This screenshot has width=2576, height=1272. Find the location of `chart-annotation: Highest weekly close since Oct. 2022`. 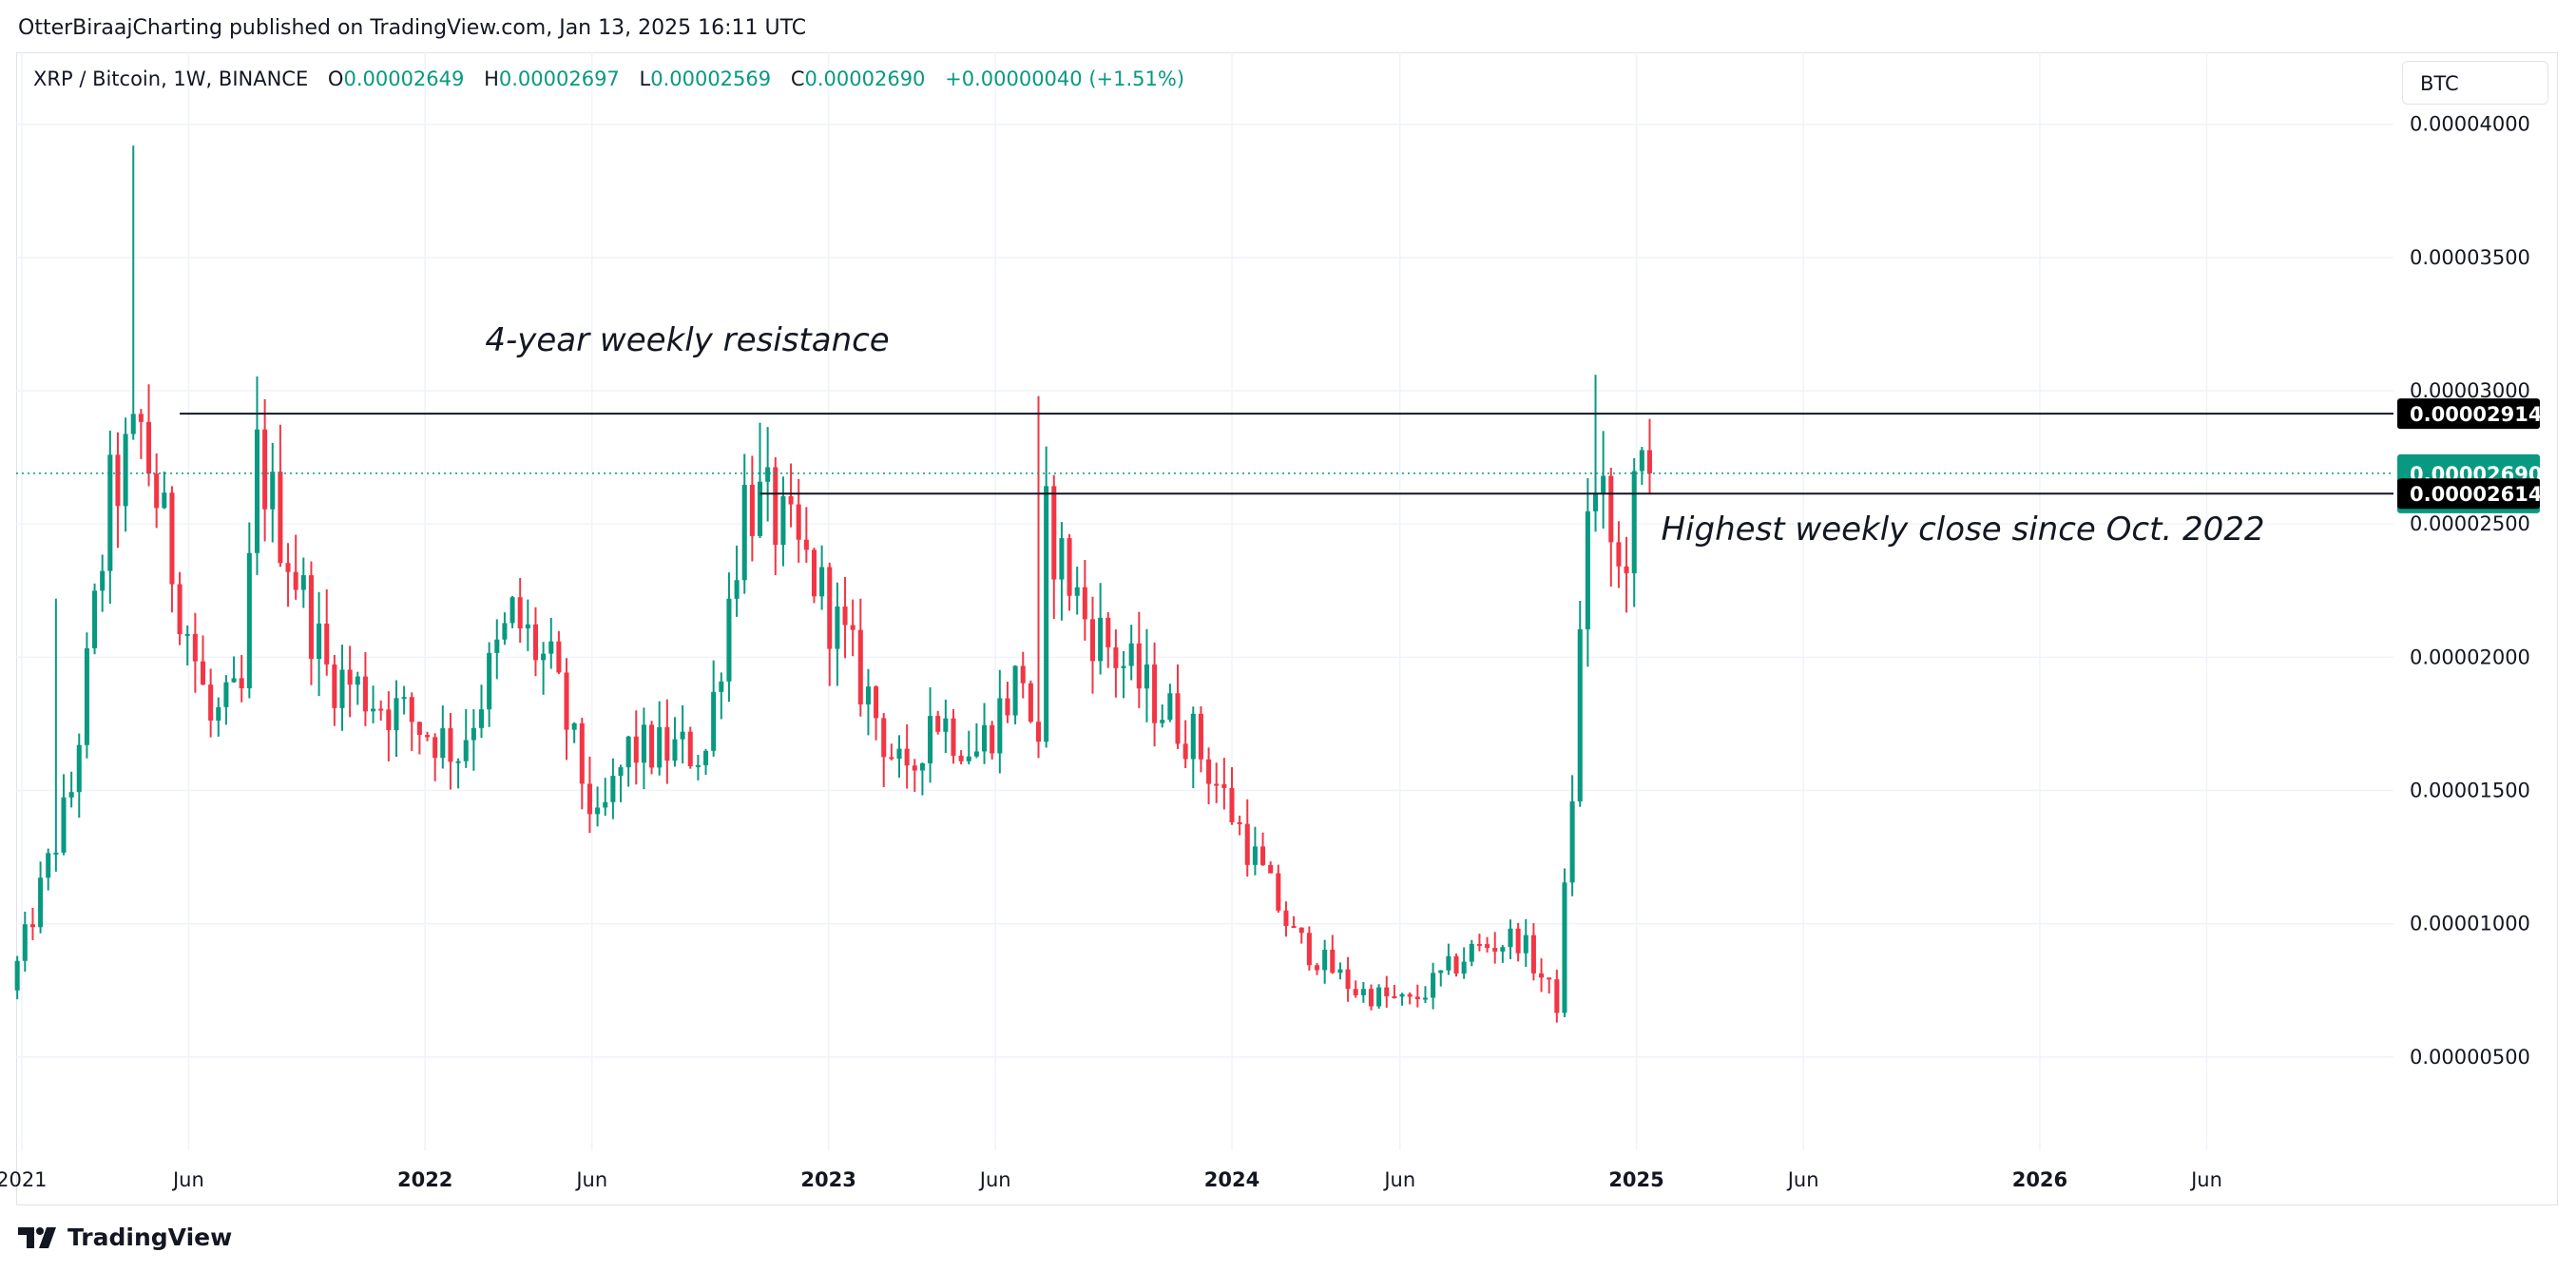

chart-annotation: Highest weekly close since Oct. 2022 is located at coordinates (1962, 530).